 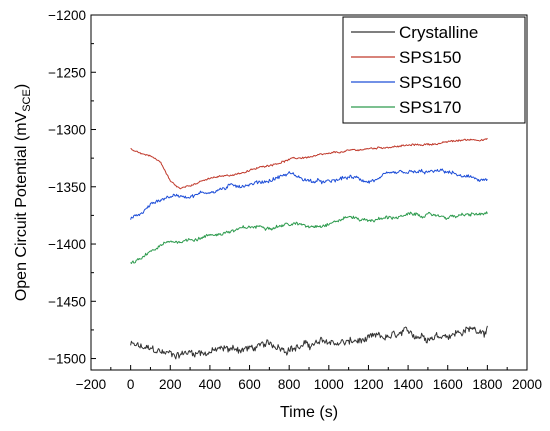 What do you see at coordinates (170, 384) in the screenshot?
I see `x-tick-label: 200` at bounding box center [170, 384].